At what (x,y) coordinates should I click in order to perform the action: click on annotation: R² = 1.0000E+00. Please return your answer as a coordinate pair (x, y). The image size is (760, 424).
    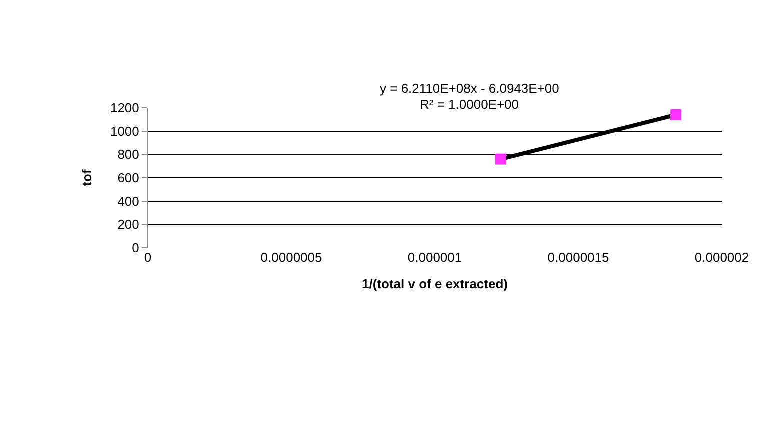
    Looking at the image, I should click on (470, 104).